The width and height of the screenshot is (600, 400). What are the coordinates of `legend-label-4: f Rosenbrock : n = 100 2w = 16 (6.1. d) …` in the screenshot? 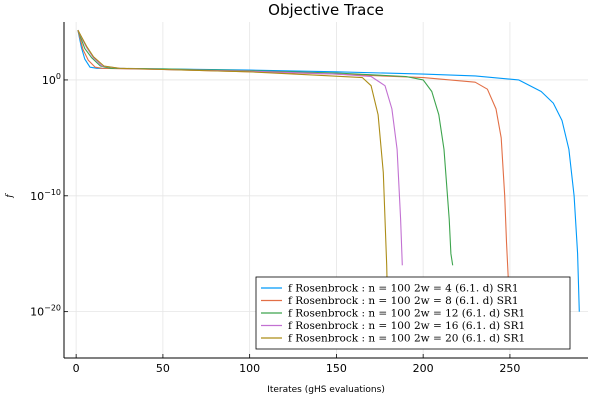 It's located at (406, 326).